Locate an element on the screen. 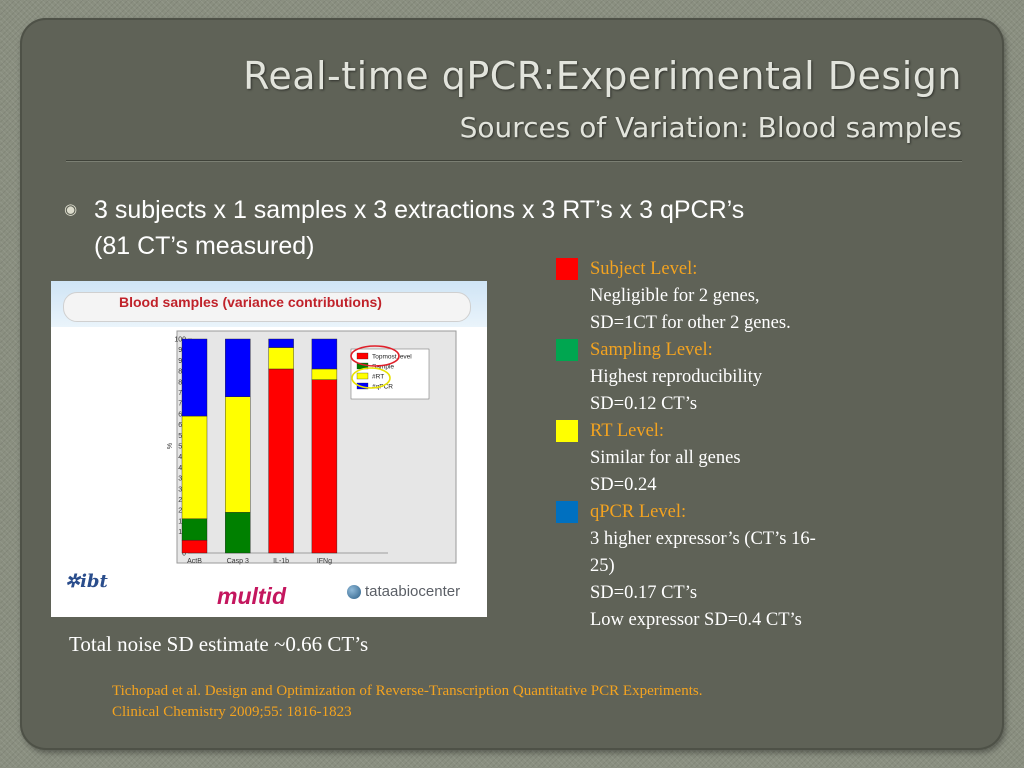  y-axis-label: % is located at coordinates (170, 446).